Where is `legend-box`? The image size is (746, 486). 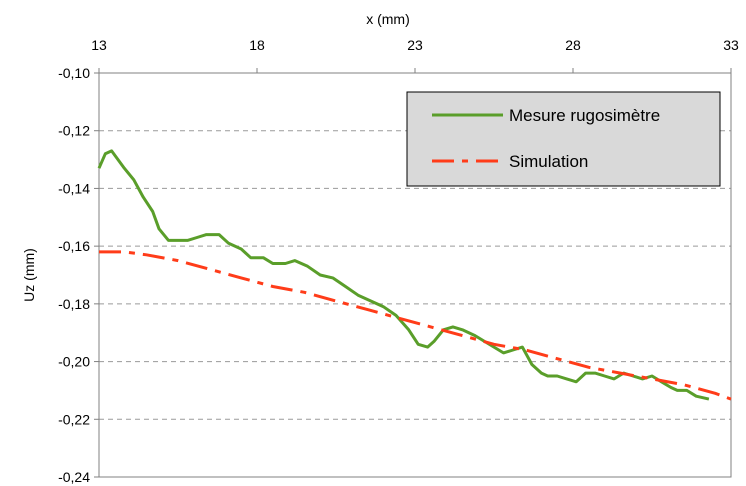
legend-box is located at coordinates (563, 139).